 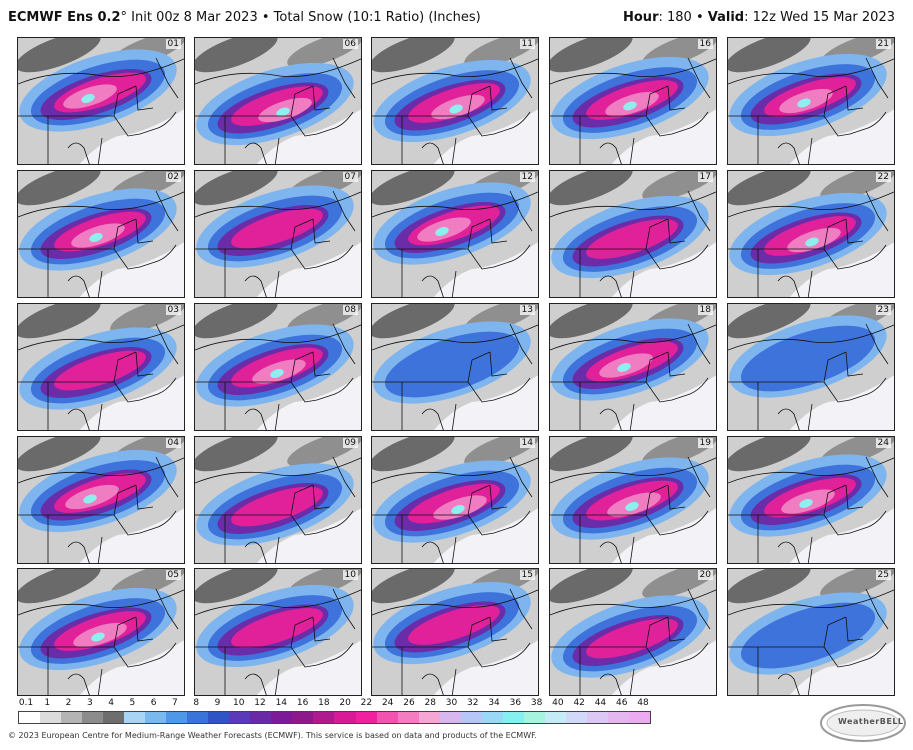 I want to click on colorbar-tick-label: 16, so click(x=302, y=703).